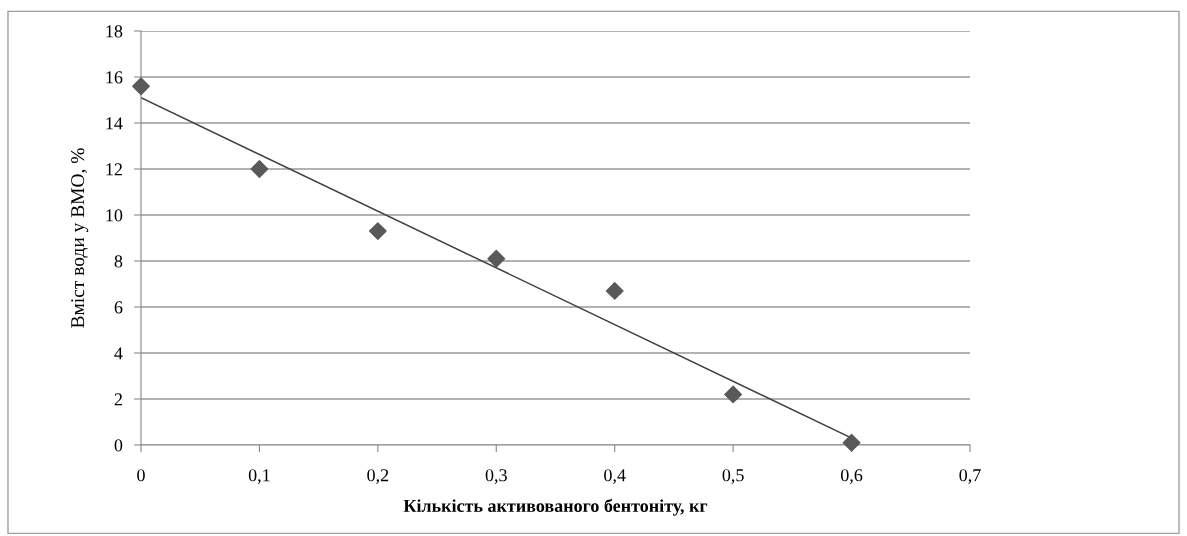 Image resolution: width=1187 pixels, height=536 pixels. Describe the element at coordinates (378, 476) in the screenshot. I see `x-tick-label: 0,2` at that location.